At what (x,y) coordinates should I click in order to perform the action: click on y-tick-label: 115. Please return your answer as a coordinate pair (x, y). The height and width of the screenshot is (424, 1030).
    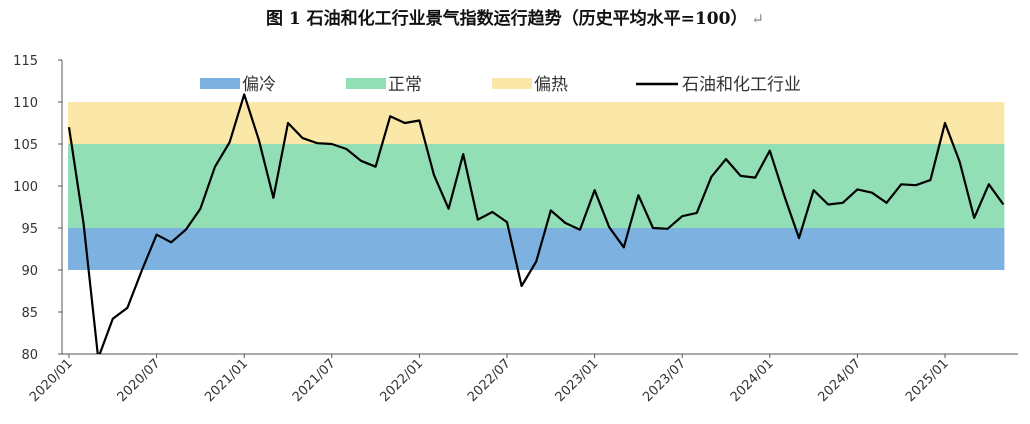
    Looking at the image, I should click on (25, 61).